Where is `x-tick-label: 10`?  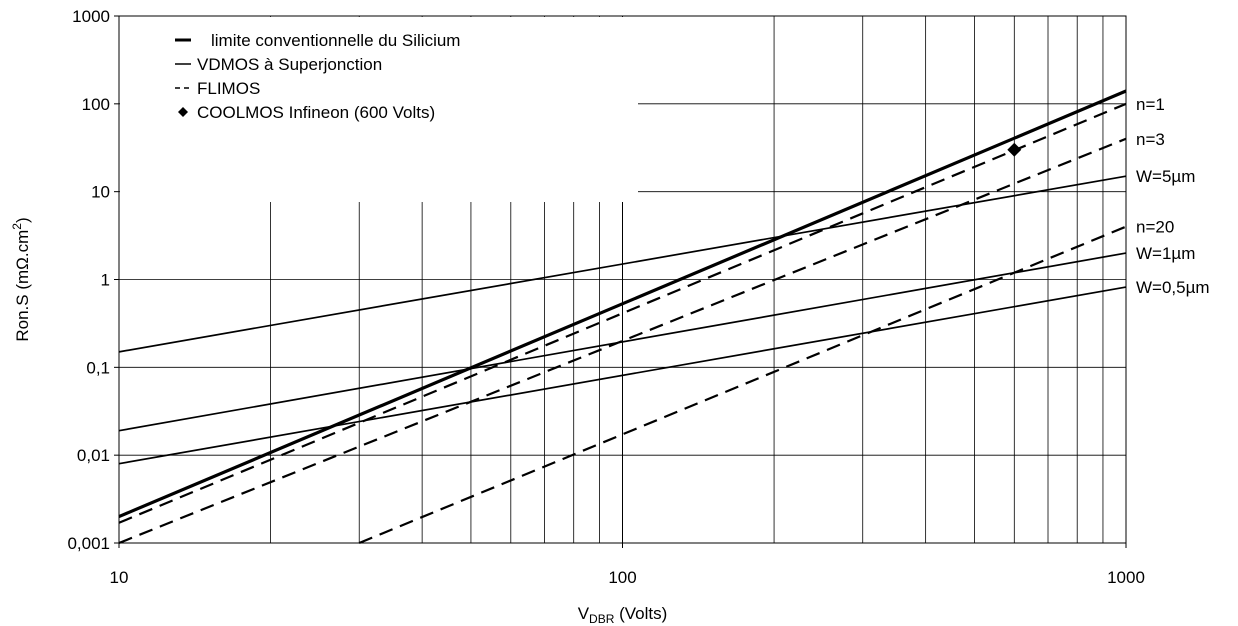 x-tick-label: 10 is located at coordinates (119, 577).